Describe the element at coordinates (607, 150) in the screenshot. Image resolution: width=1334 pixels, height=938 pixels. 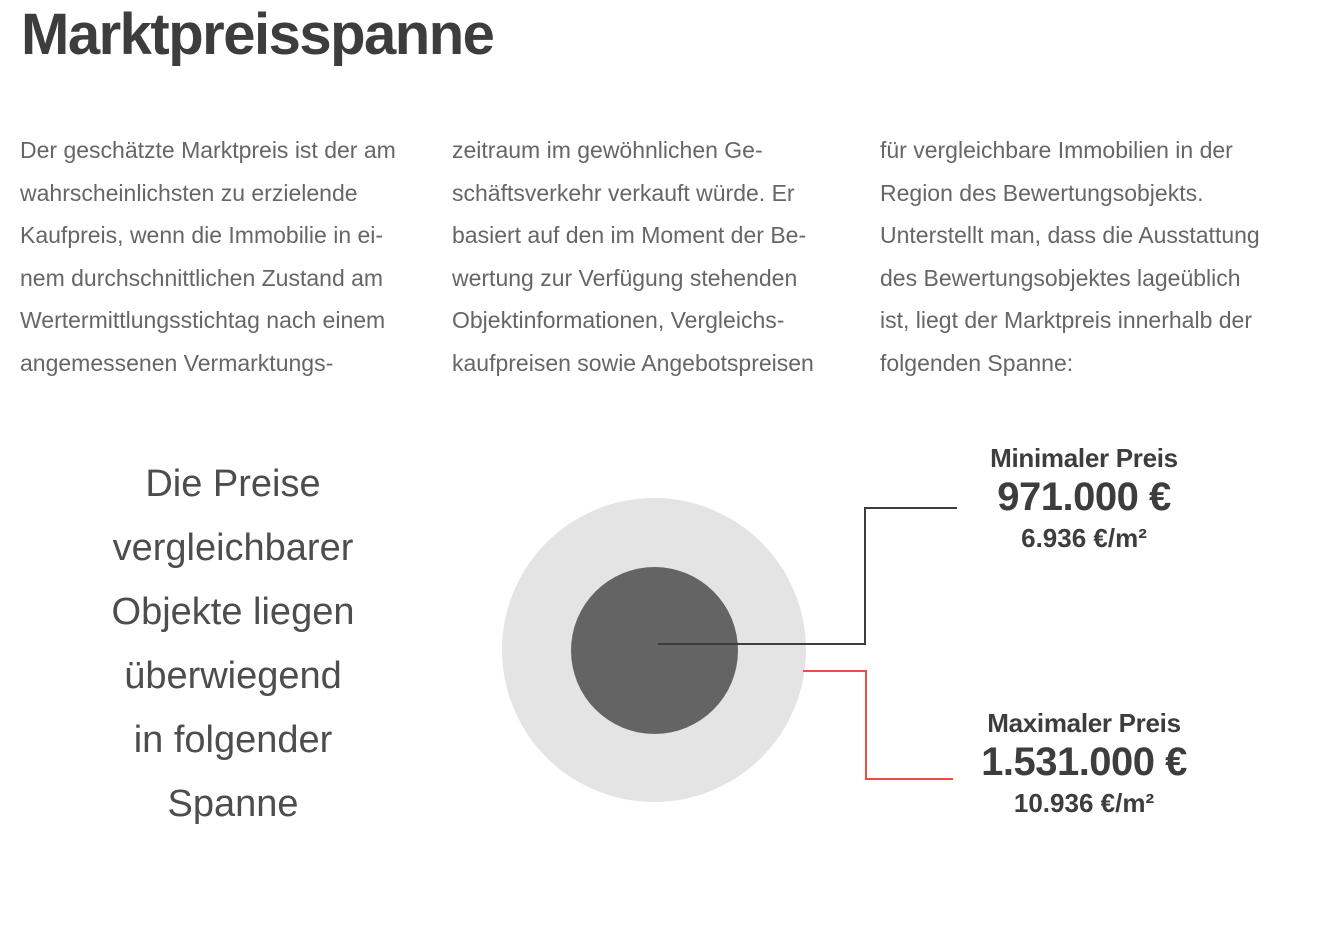
I see `intro-line: zeitraum im gewöhnlichen Ge-` at that location.